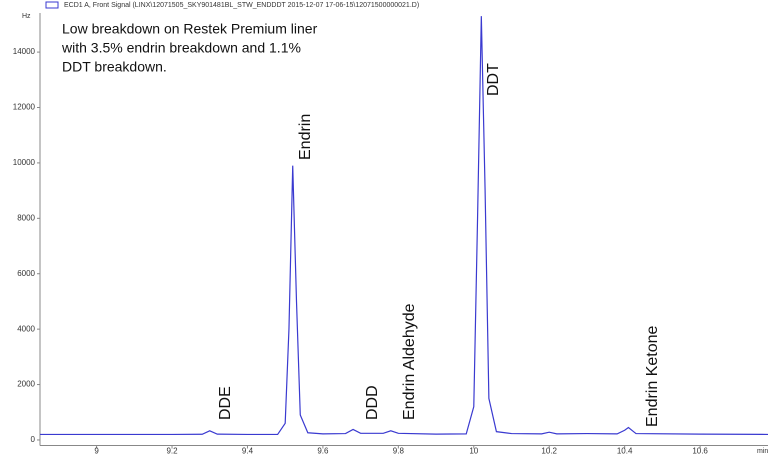  Describe the element at coordinates (409, 361) in the screenshot. I see `peak-label: Endrin Aldehyde` at that location.